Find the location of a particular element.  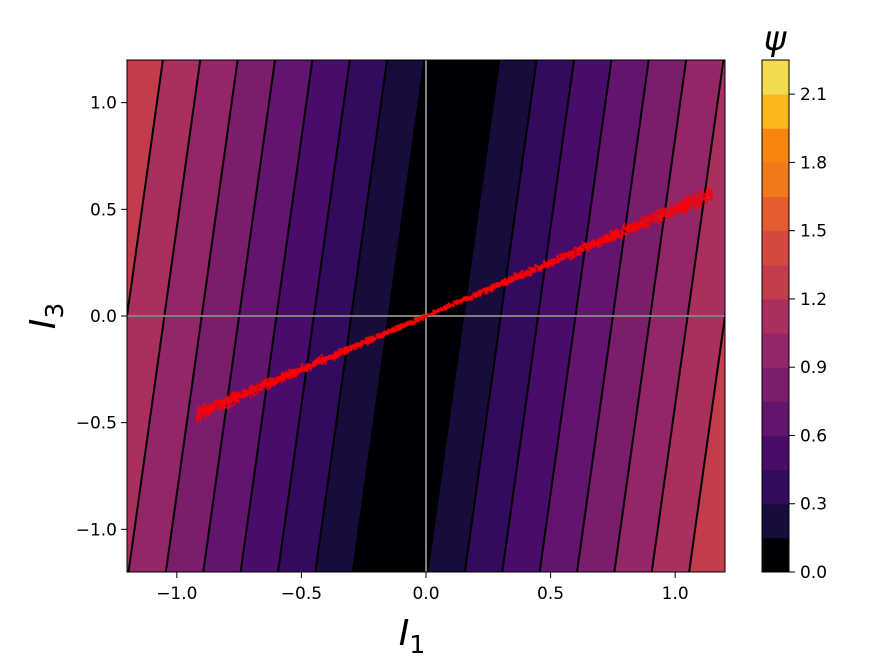

colorbar-tick-label: 2.1 is located at coordinates (813, 95).